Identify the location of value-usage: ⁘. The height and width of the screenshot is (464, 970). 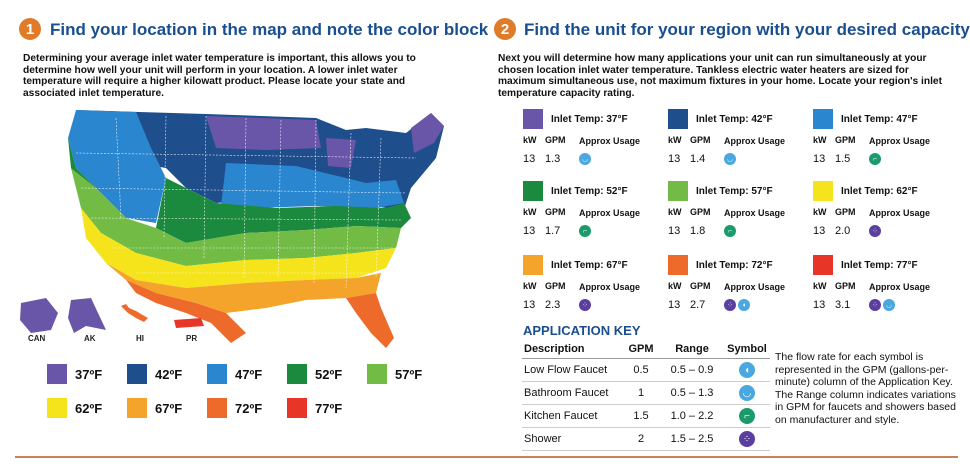
(621, 305).